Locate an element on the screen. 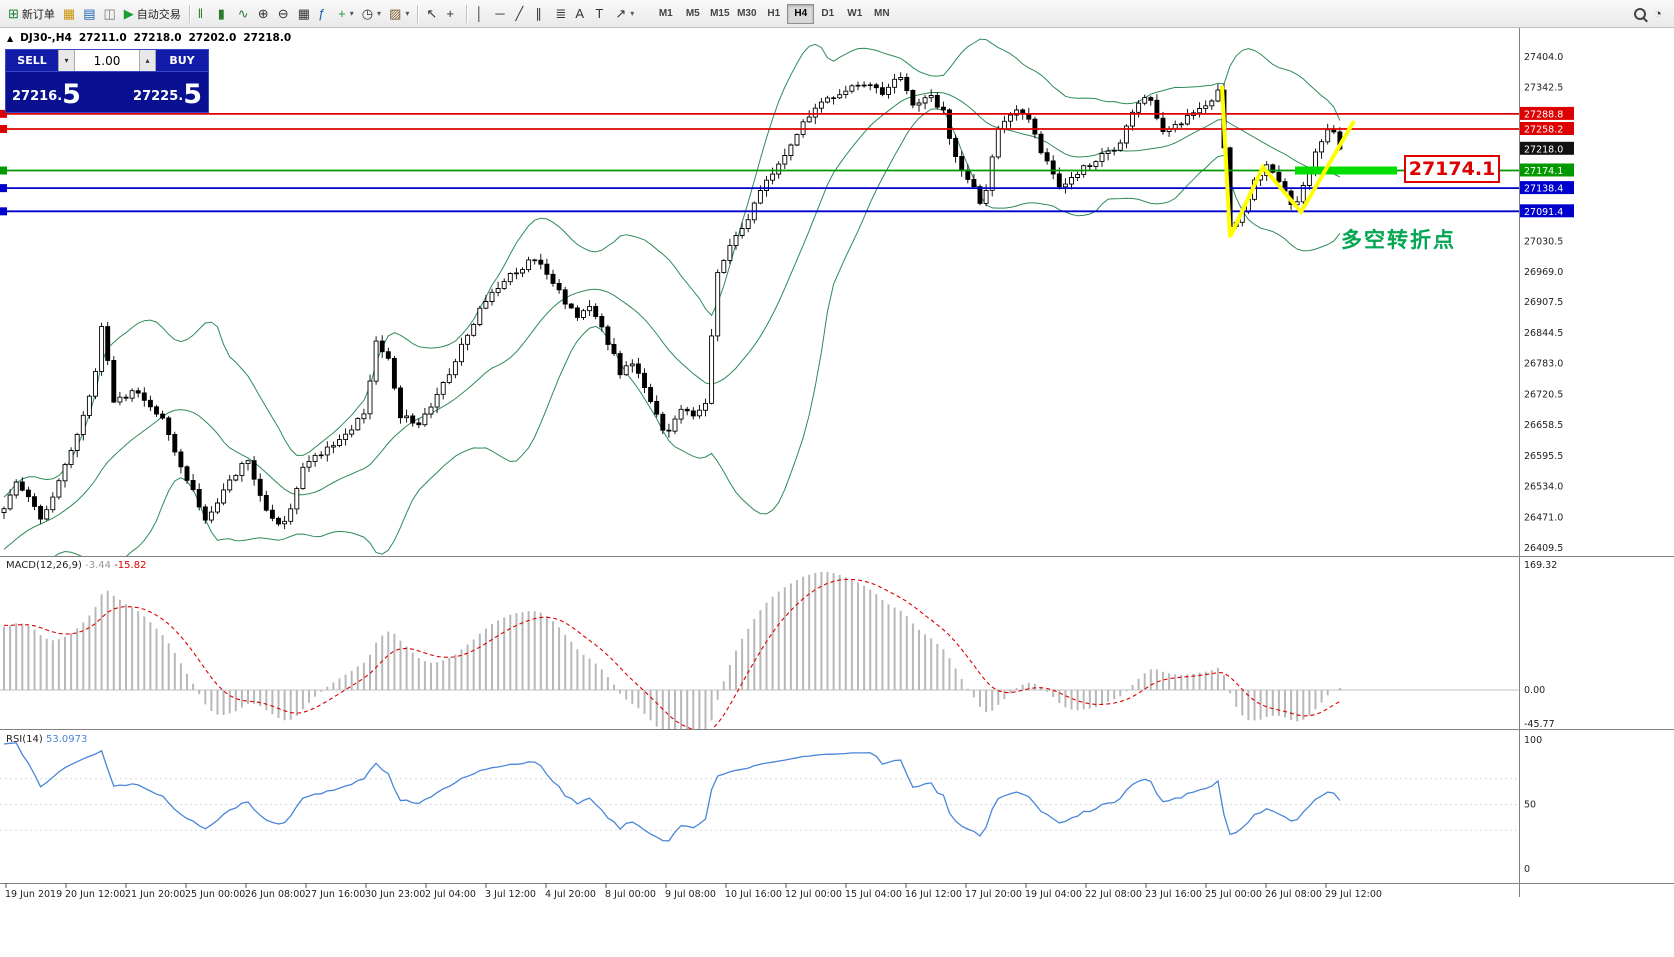 Image resolution: width=1674 pixels, height=957 pixels. terminal-button: ◫ is located at coordinates (110, 14).